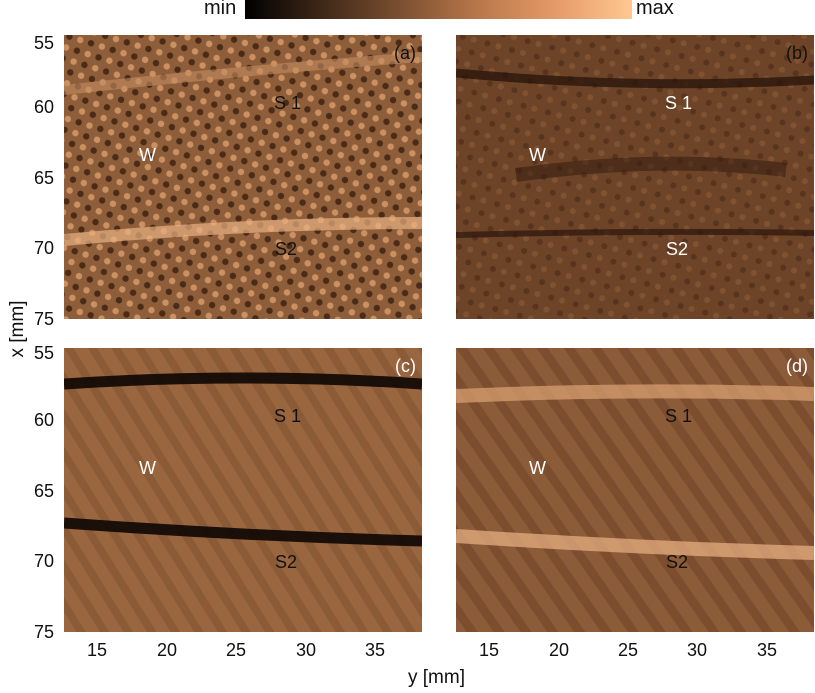 Image resolution: width=815 pixels, height=693 pixels. Describe the element at coordinates (797, 366) in the screenshot. I see `panel-tag: (d)` at that location.